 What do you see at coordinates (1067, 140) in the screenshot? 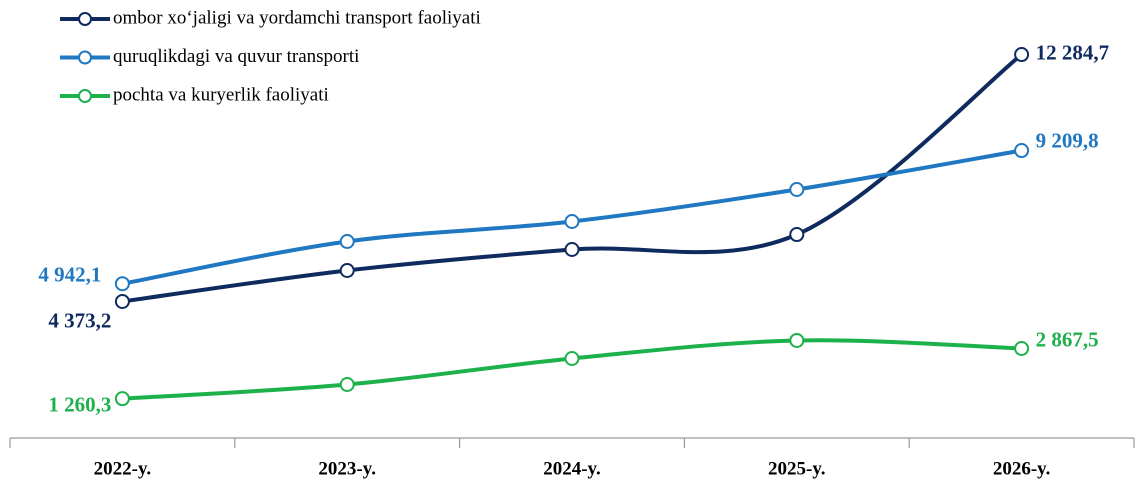
I see `data-label: 9 209,8` at bounding box center [1067, 140].